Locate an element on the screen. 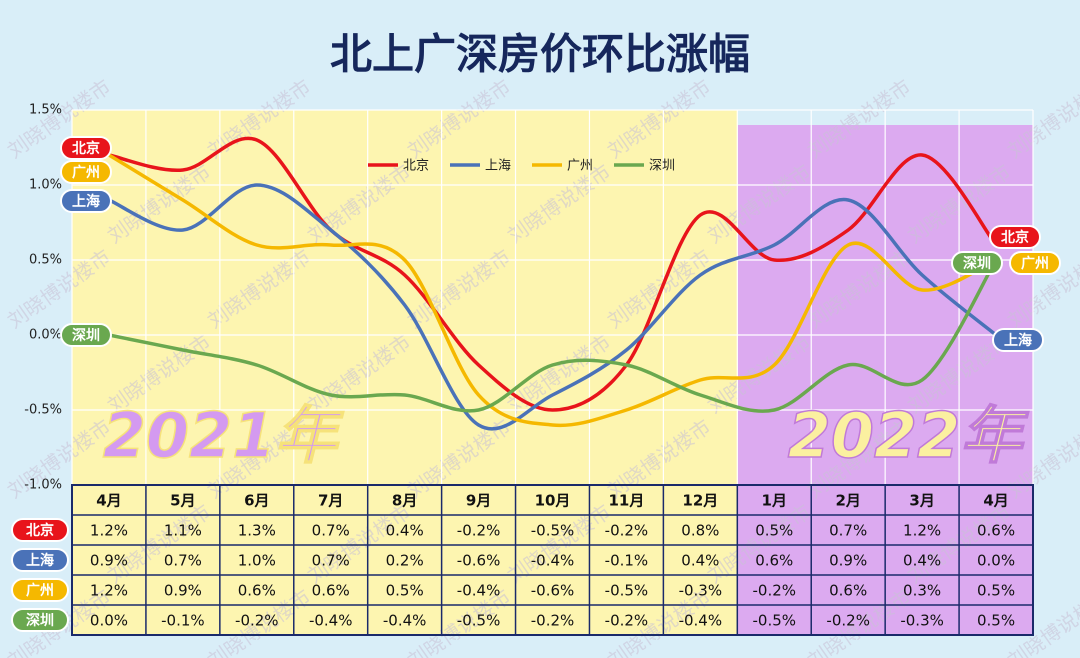 The height and width of the screenshot is (658, 1080). x-tick-label: 5月 is located at coordinates (182, 501).